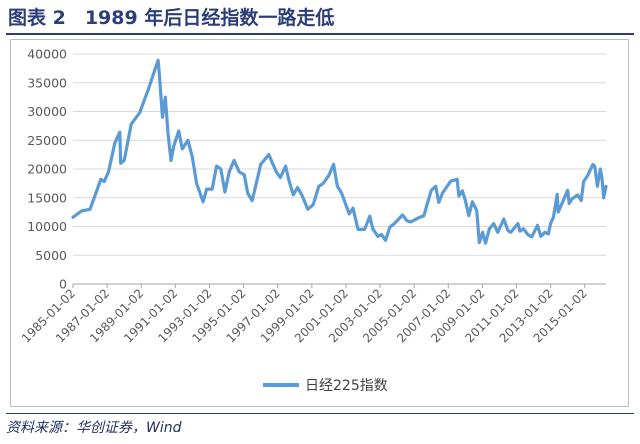 The image size is (640, 444). Describe the element at coordinates (63, 284) in the screenshot. I see `y-tick-label: 0` at that location.